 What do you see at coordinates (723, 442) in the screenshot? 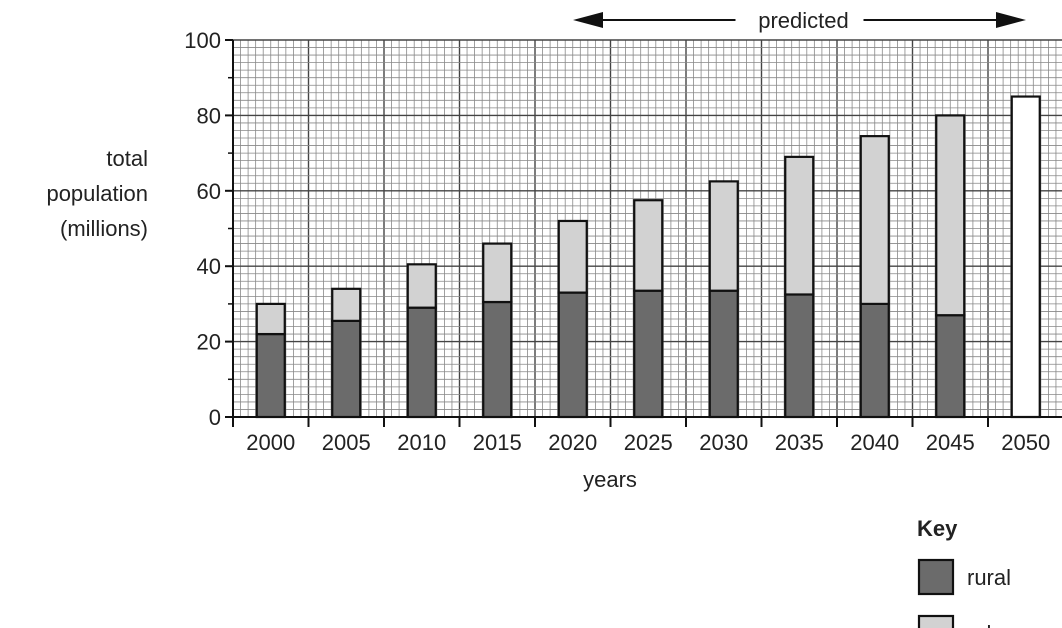
I see `x-tick-label-2030: 2030` at bounding box center [723, 442].